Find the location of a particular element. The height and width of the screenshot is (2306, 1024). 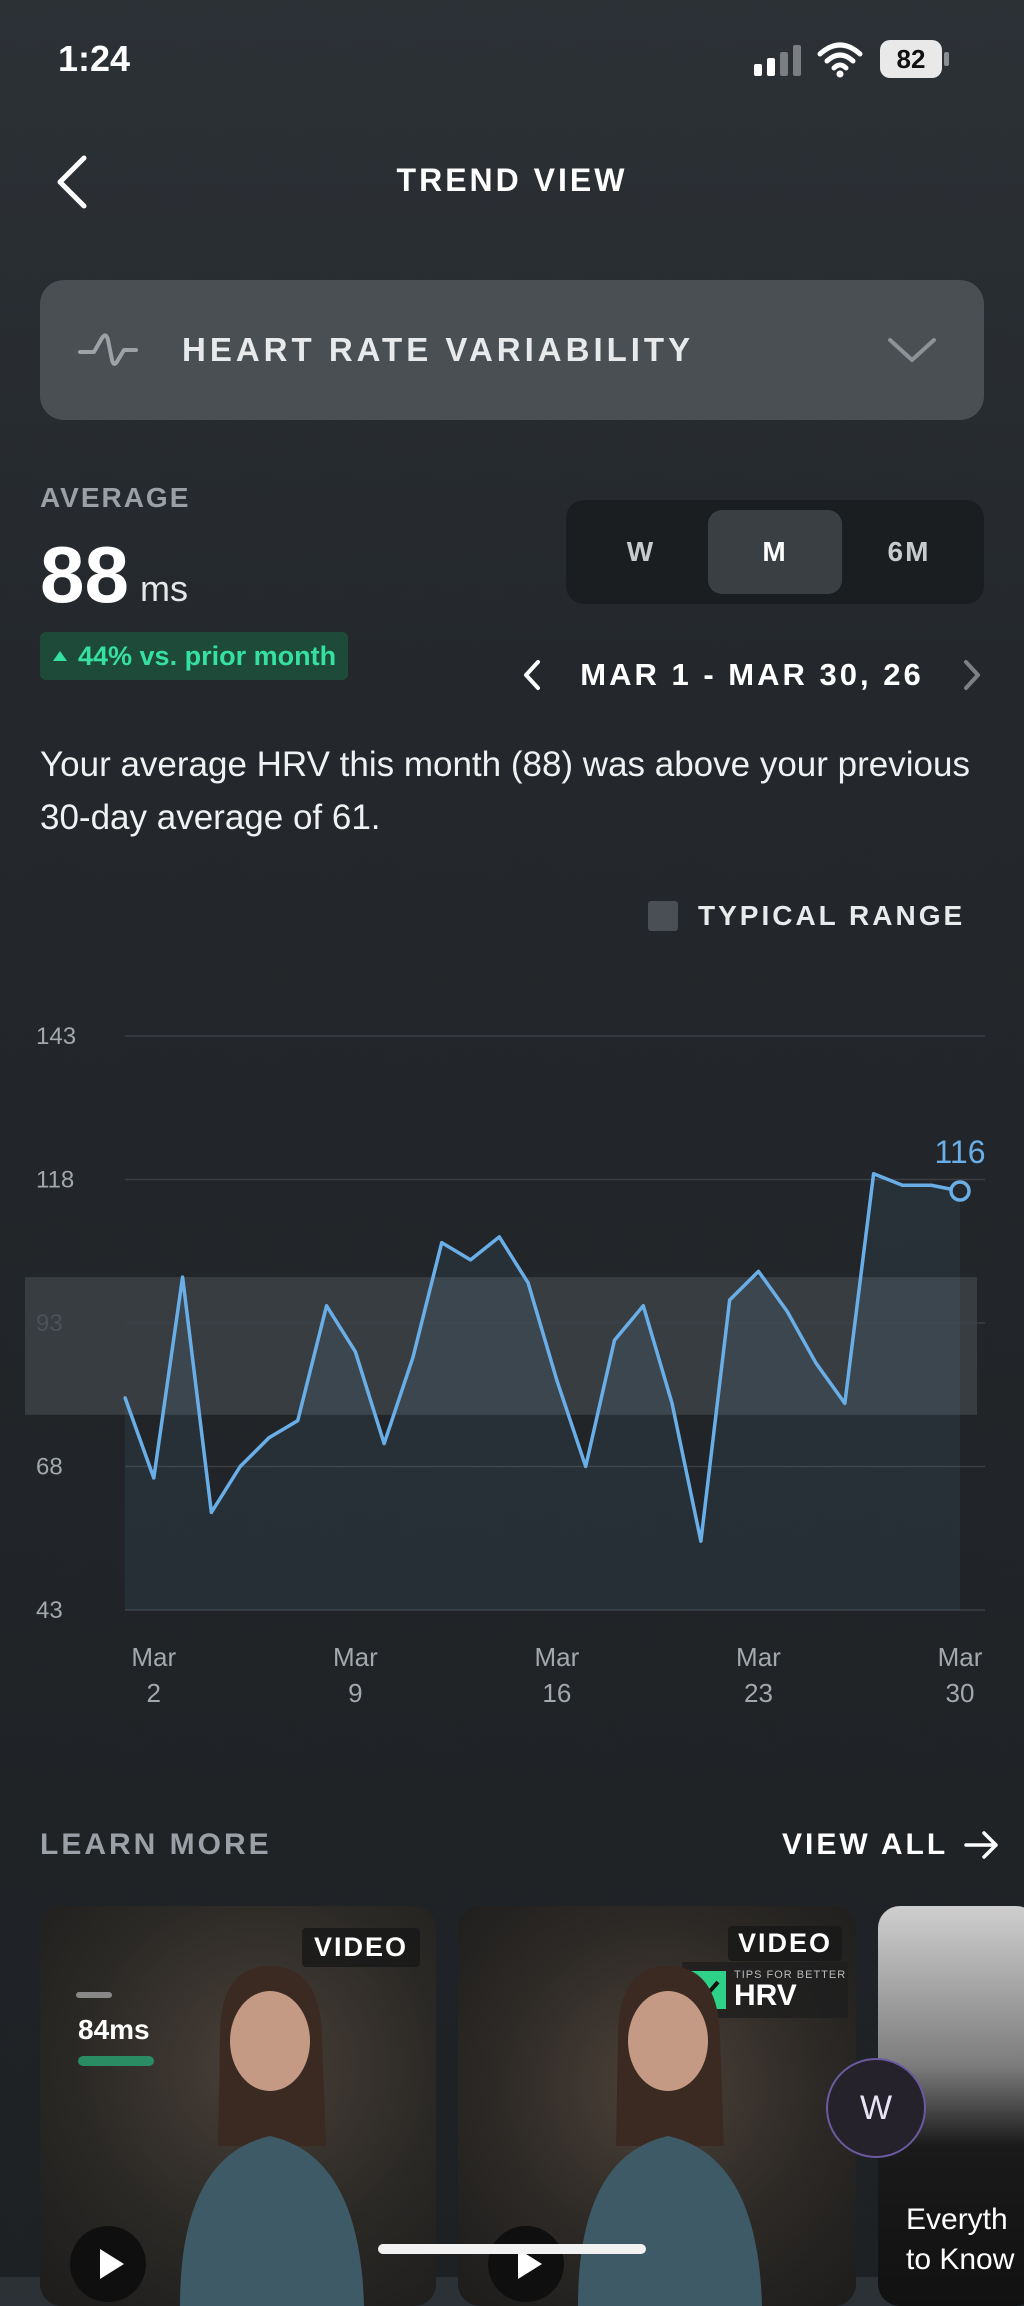

chart-legend: TYPICAL RANGE is located at coordinates (806, 916).